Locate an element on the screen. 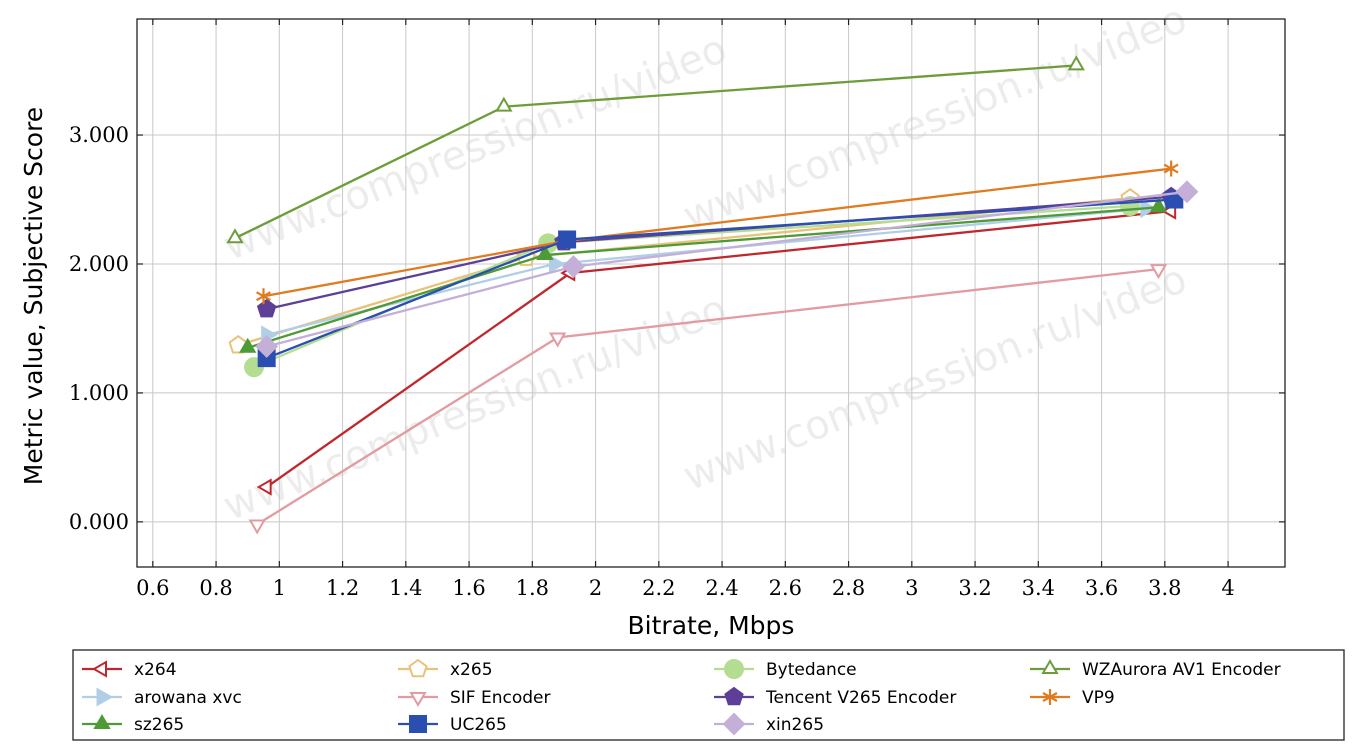 The height and width of the screenshot is (749, 1362). x-tick-label: 3.6 is located at coordinates (1101, 588).